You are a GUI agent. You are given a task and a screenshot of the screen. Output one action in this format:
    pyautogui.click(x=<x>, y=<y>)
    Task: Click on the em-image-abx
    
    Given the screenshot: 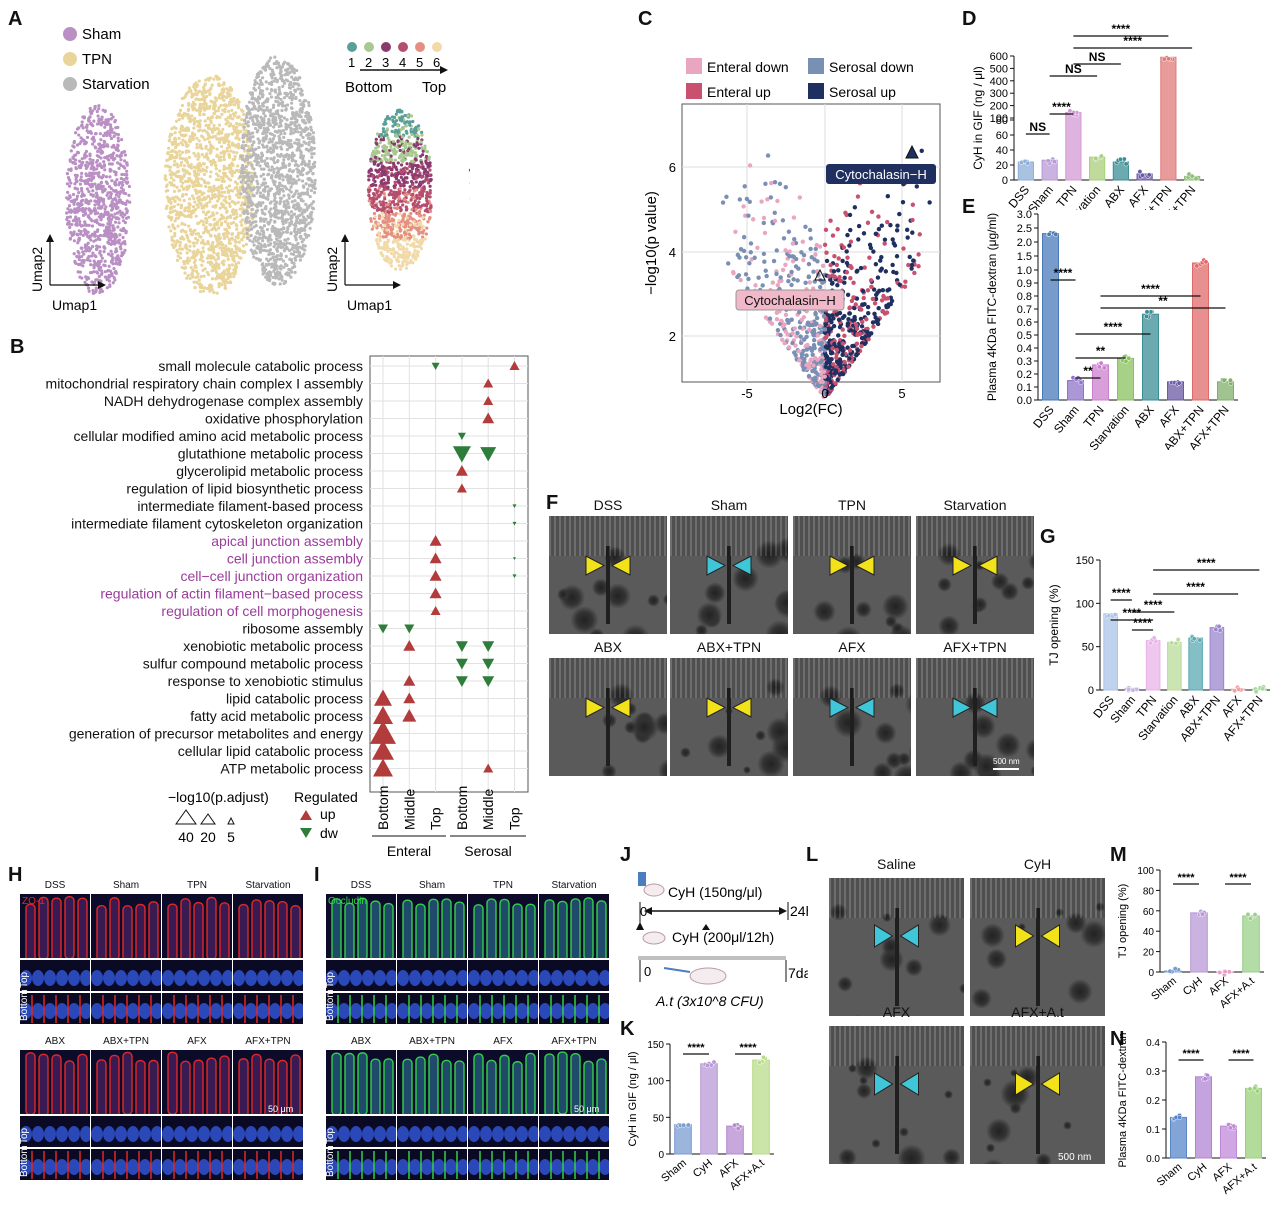 What is the action you would take?
    pyautogui.click(x=608, y=717)
    